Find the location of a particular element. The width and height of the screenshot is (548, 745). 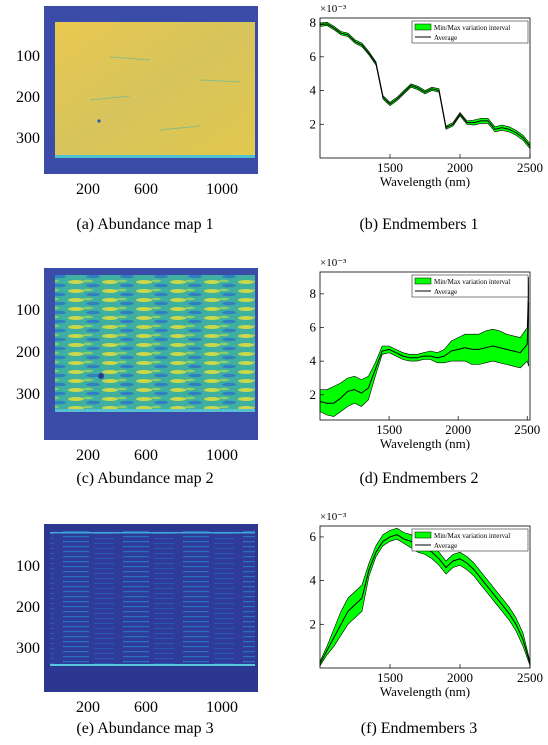

caption-b: (b) Endmembers 1 is located at coordinates (419, 225).